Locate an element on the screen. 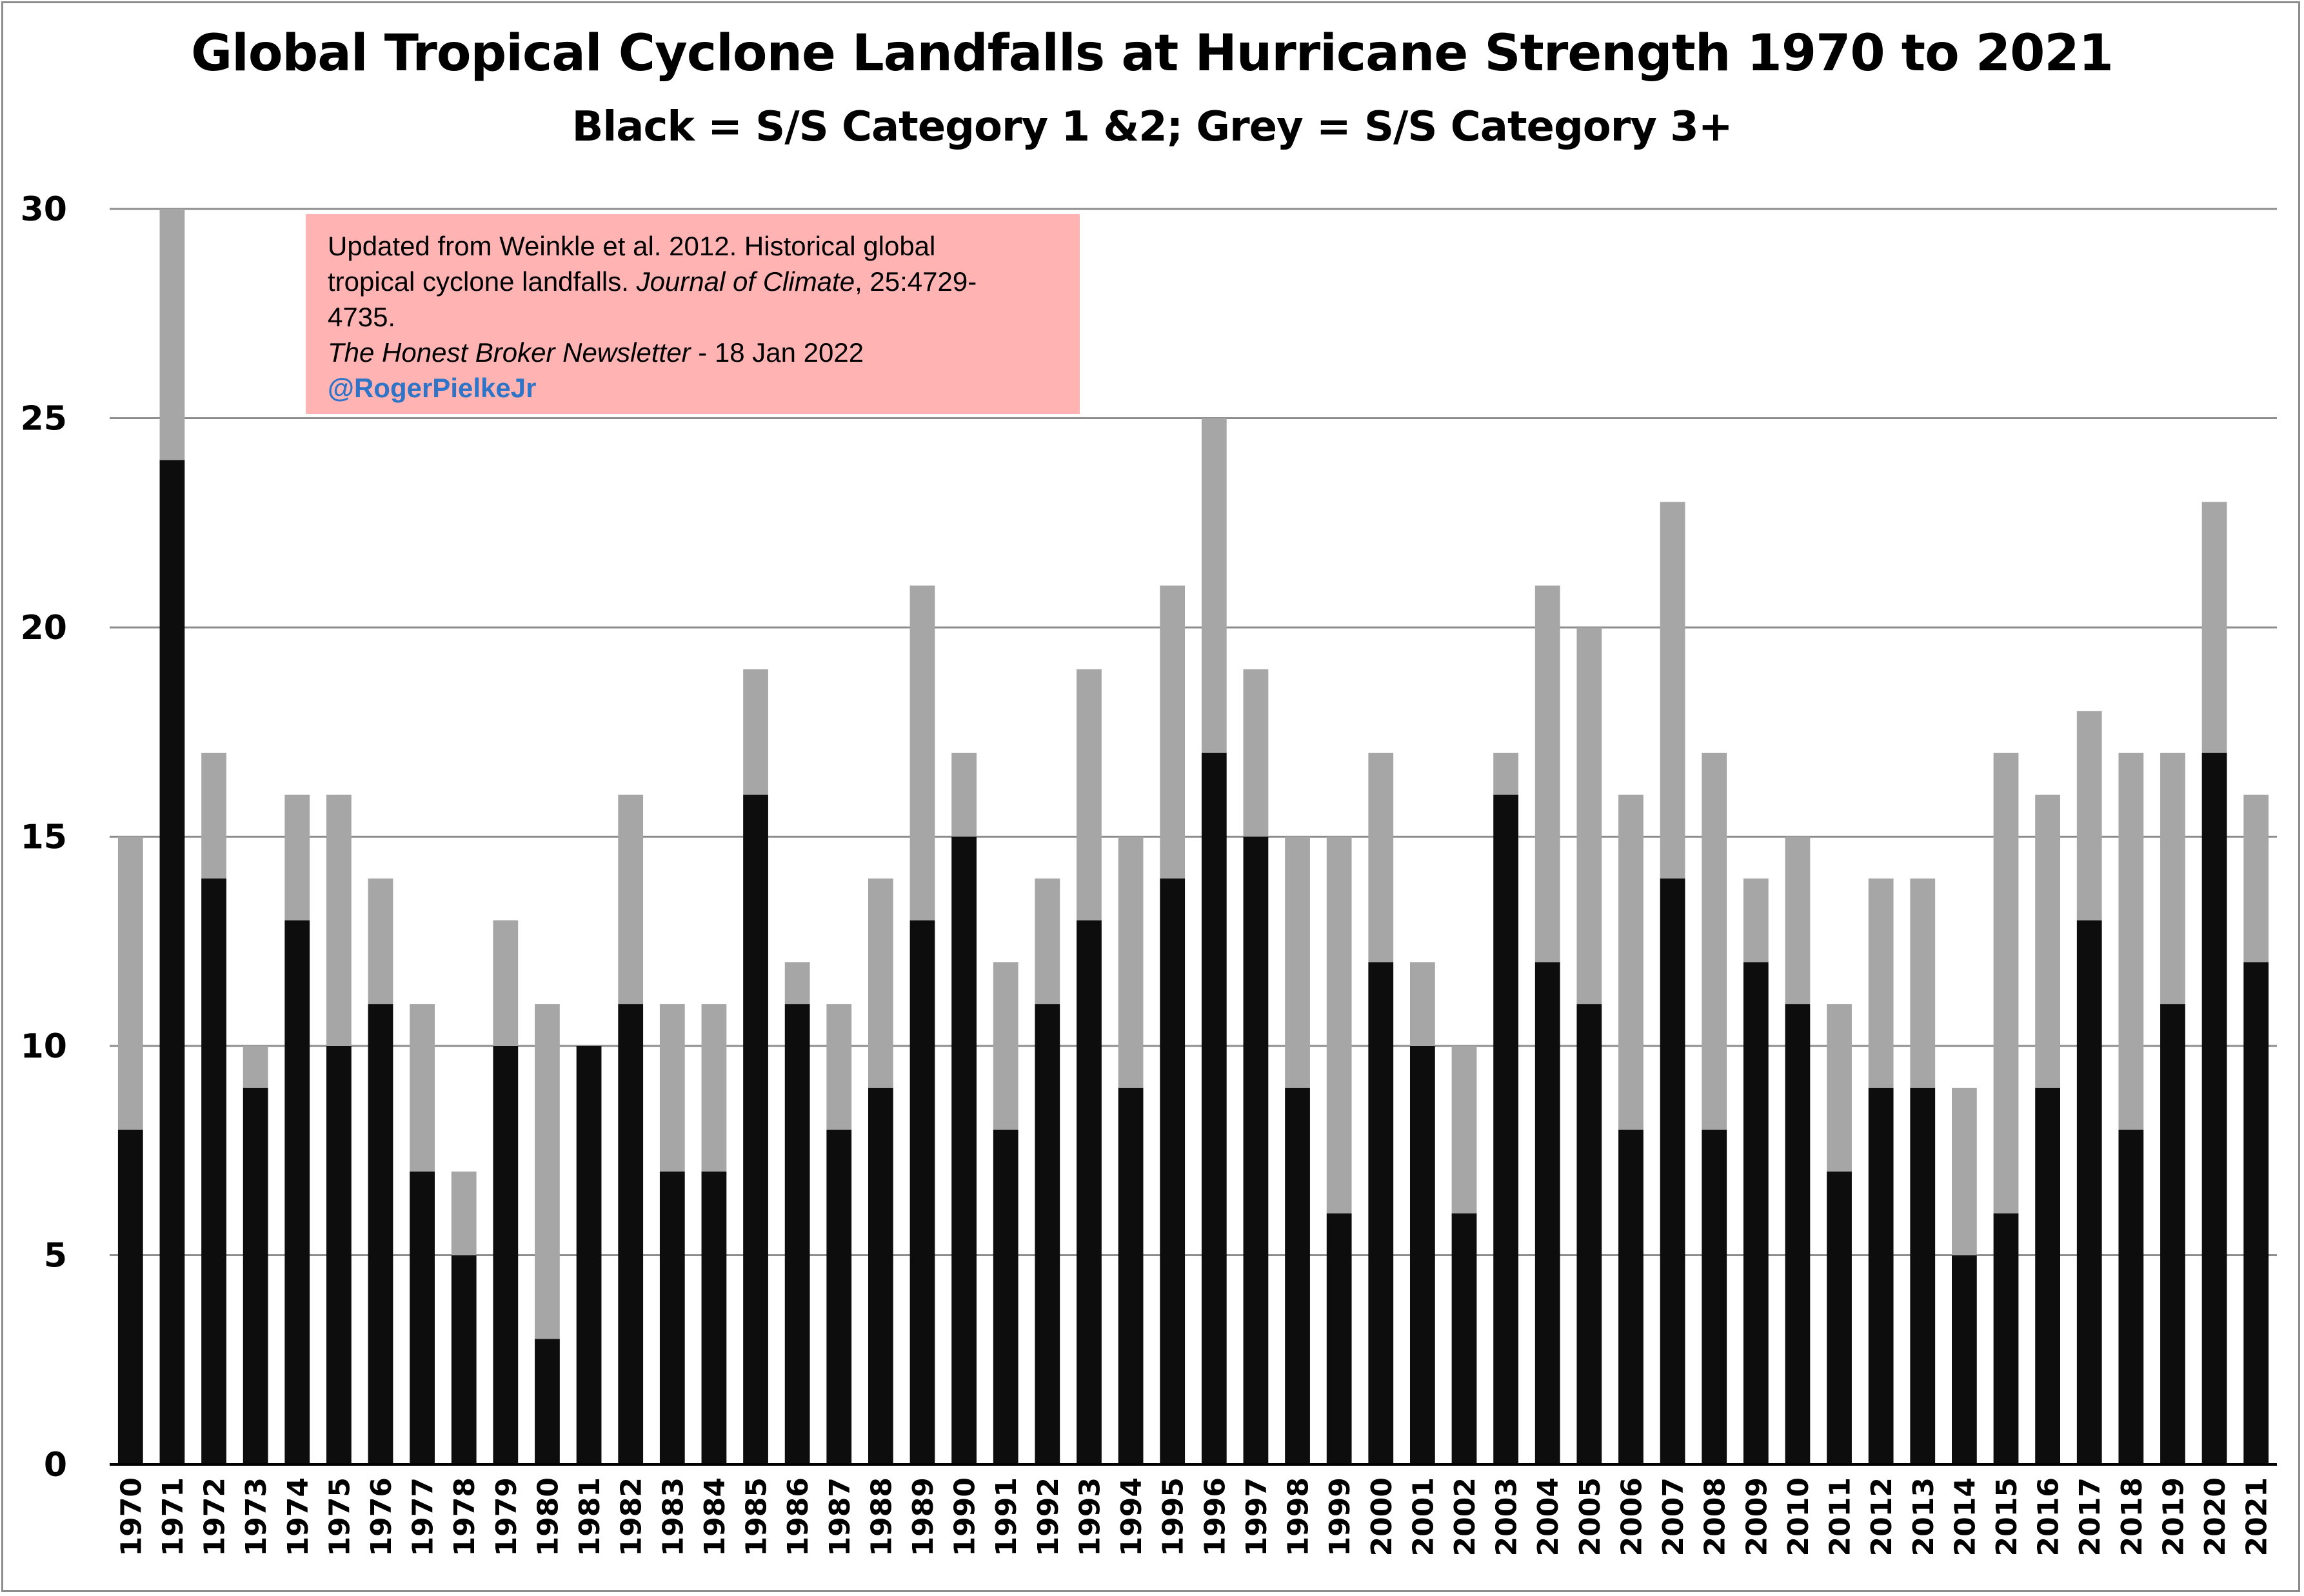 This screenshot has width=2304, height=1596. x-tick-label: 1998 is located at coordinates (1298, 1517).